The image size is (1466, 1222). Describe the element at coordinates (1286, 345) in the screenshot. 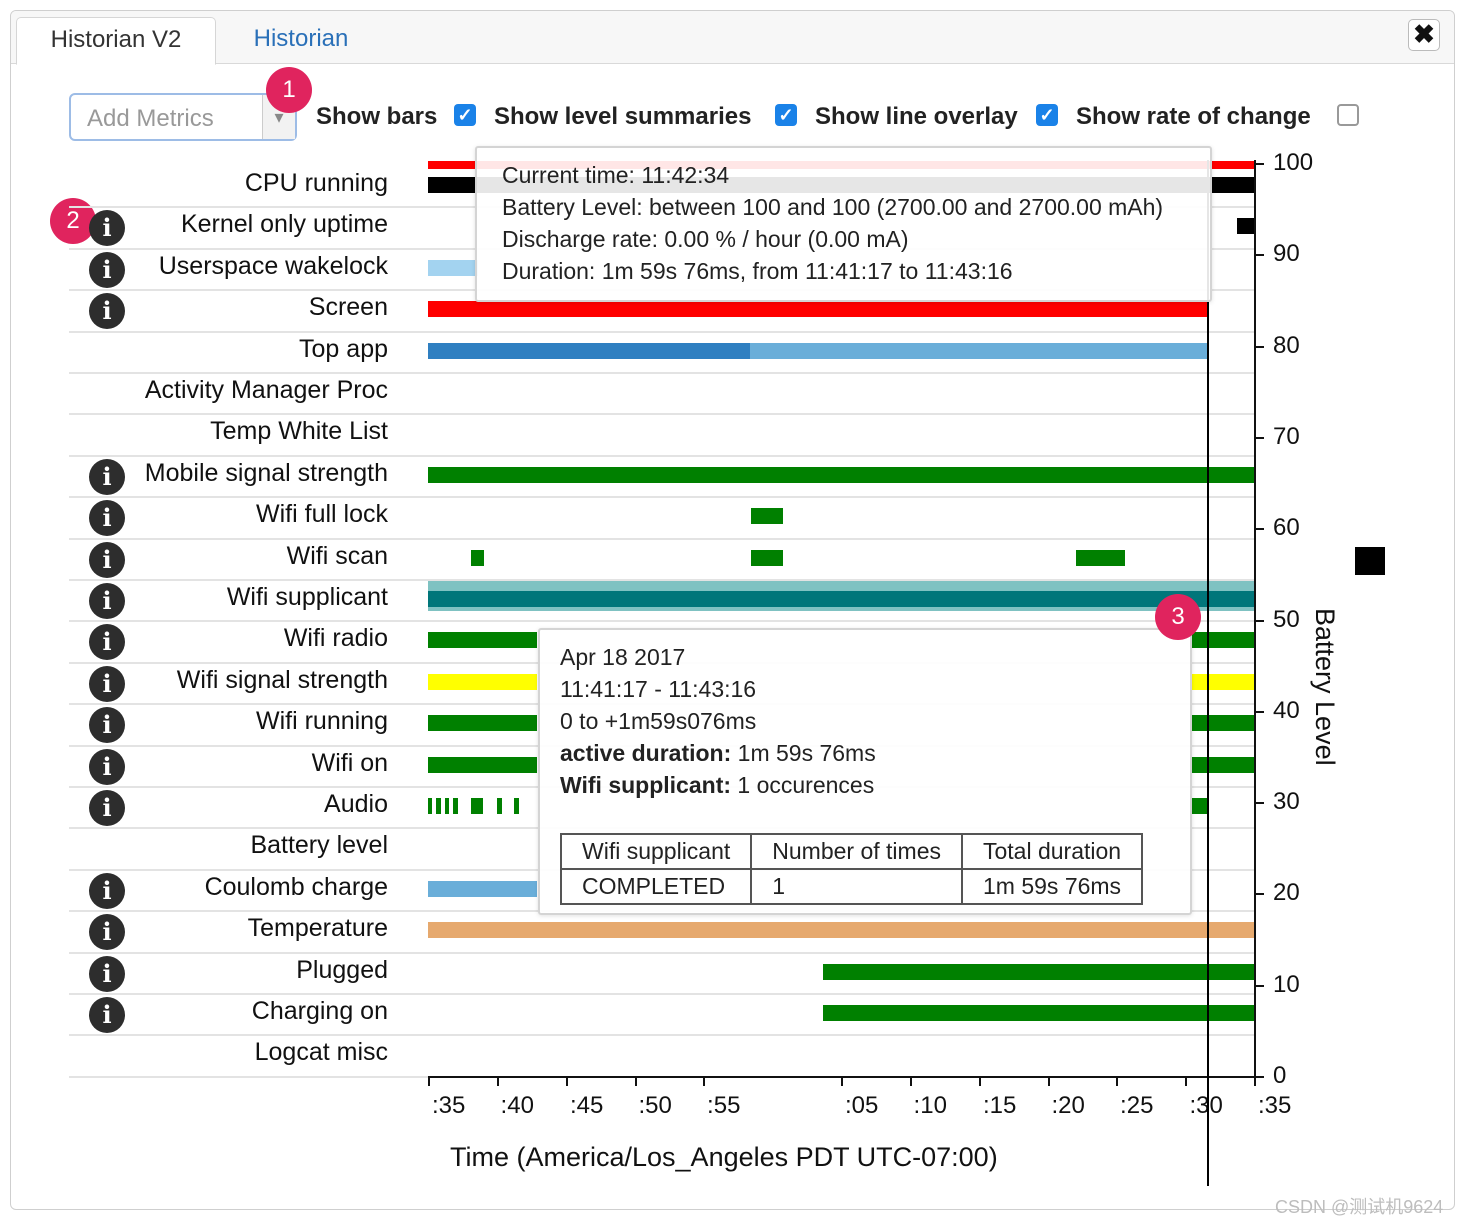

I see `battery-tick-label: 80` at that location.